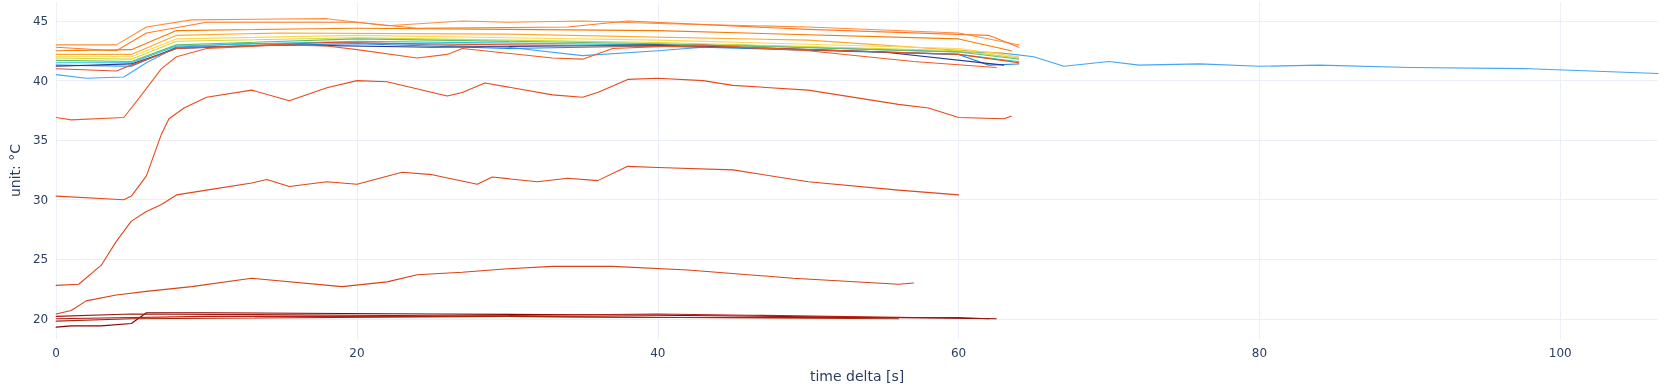  What do you see at coordinates (1560, 353) in the screenshot?
I see `x-tick-label: 100` at bounding box center [1560, 353].